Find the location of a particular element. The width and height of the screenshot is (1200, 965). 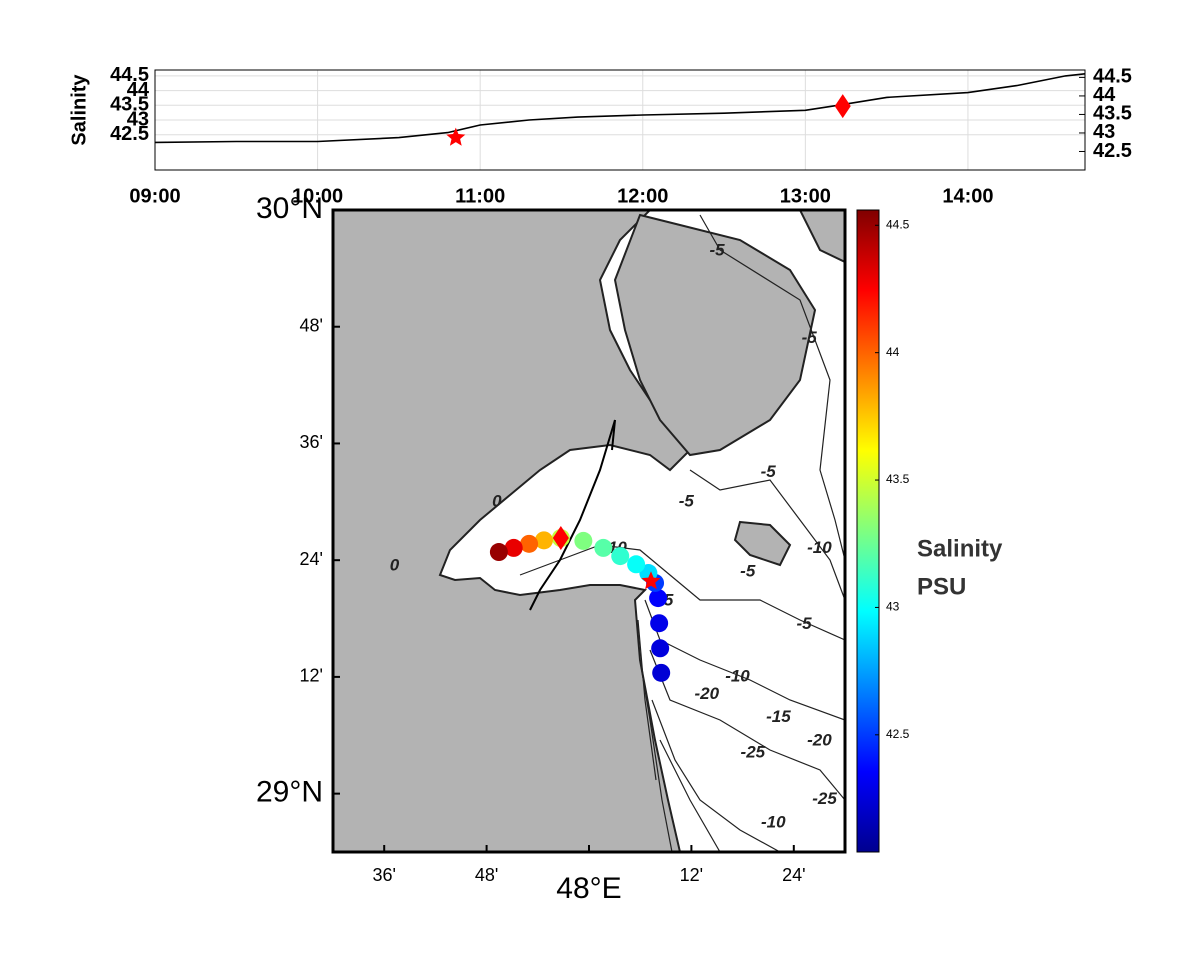

colorbar-label: Salinity is located at coordinates (960, 548).